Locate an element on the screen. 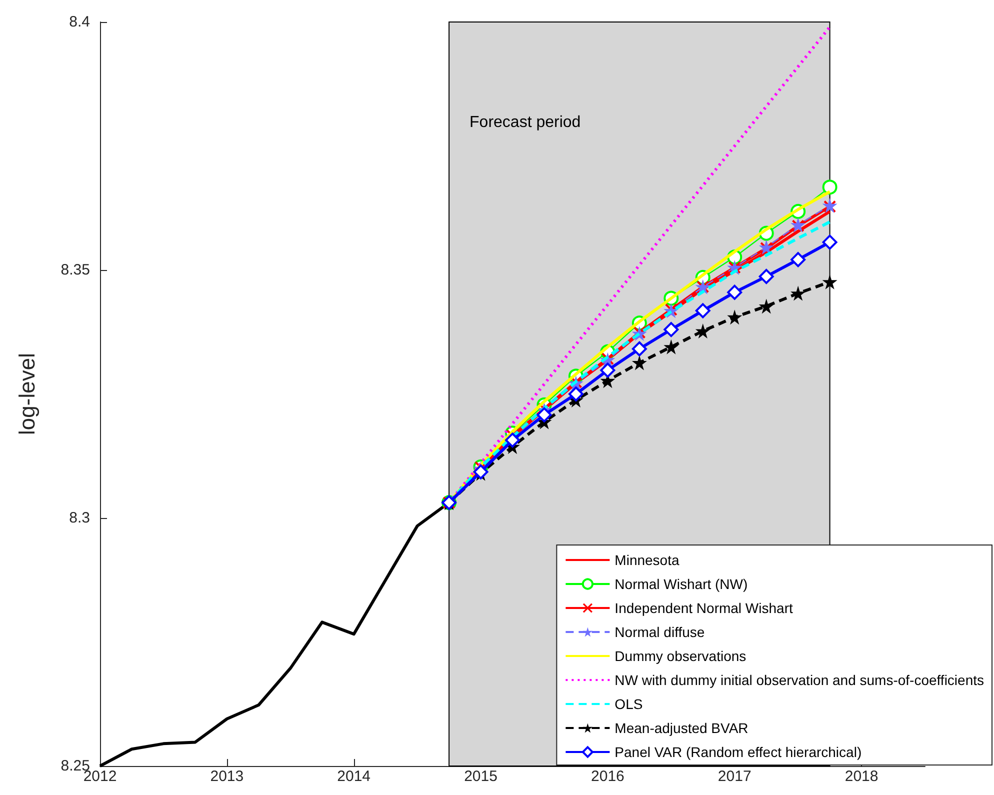 This screenshot has width=994, height=795. legend-label: OLS is located at coordinates (628, 704).